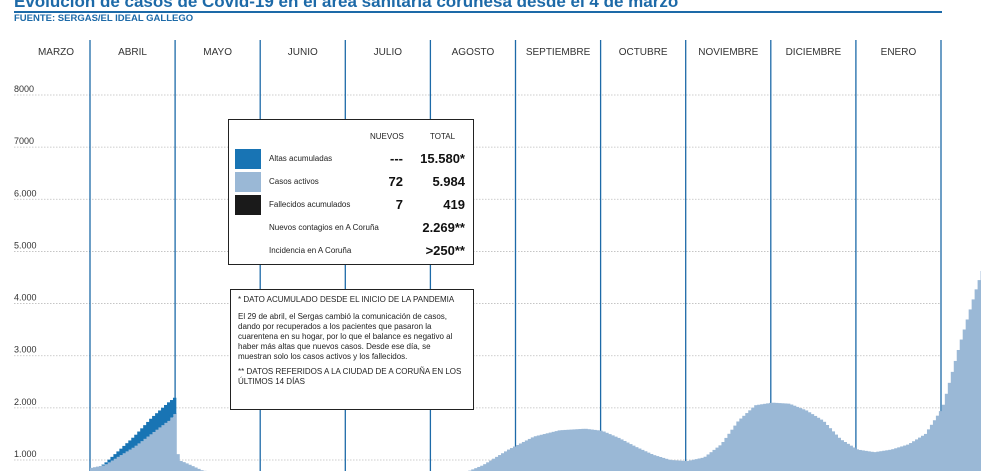 Image resolution: width=981 pixels, height=471 pixels. Describe the element at coordinates (25, 402) in the screenshot. I see `y-tick-label: 2.000` at that location.